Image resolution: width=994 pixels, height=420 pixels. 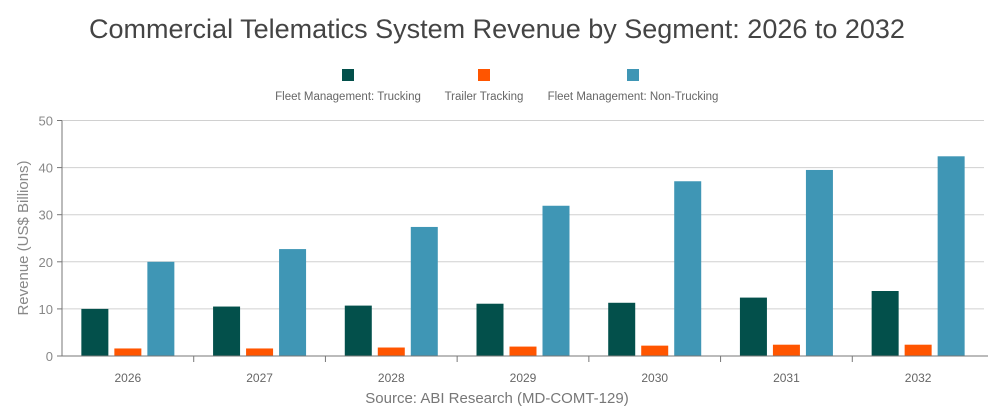 I want to click on x-tick-label: 2026, so click(x=128, y=378).